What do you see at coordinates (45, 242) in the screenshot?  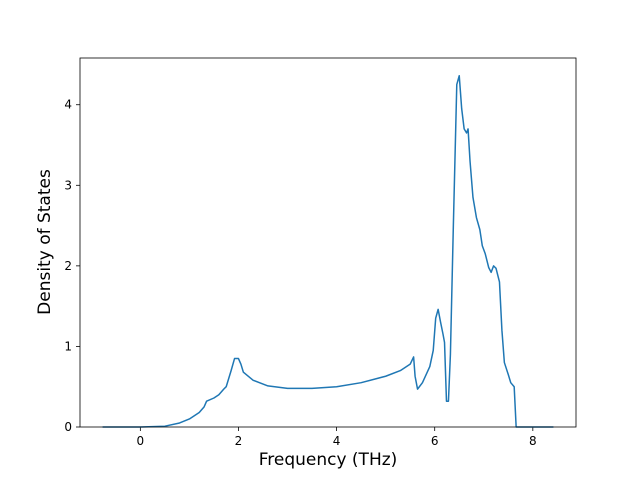 I see `y-axis-label: Density of States` at bounding box center [45, 242].